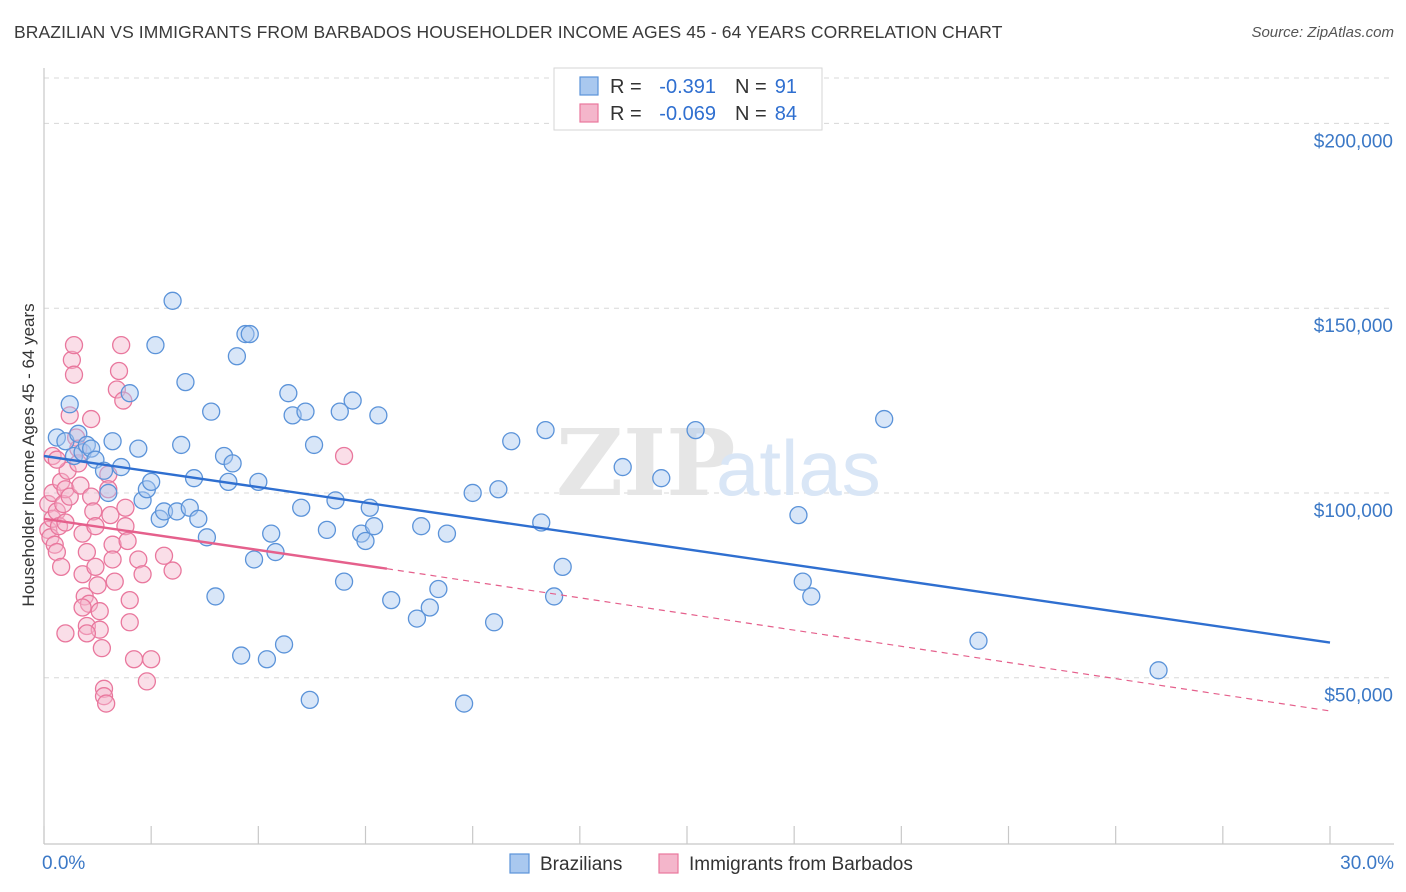  I want to click on x-tick-label-max: 30.0%, so click(1367, 863).